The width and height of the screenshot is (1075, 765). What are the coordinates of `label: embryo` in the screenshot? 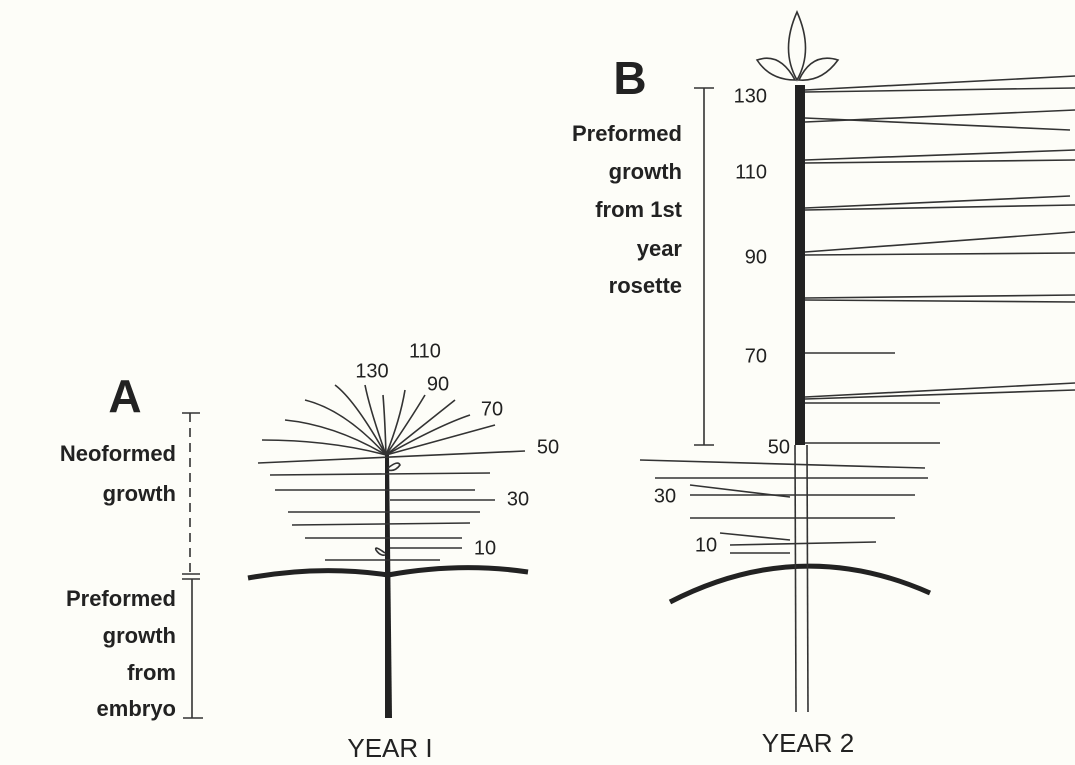 It's located at (136, 708).